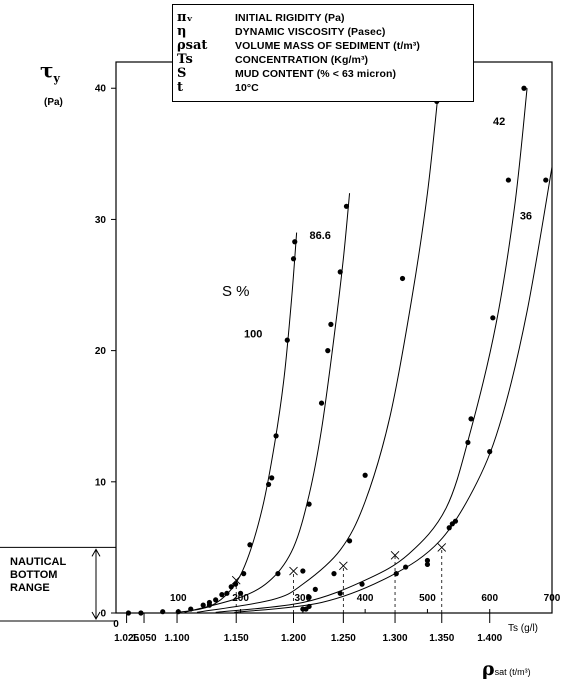 The height and width of the screenshot is (680, 575). Describe the element at coordinates (253, 335) in the screenshot. I see `series-label: 100` at that location.